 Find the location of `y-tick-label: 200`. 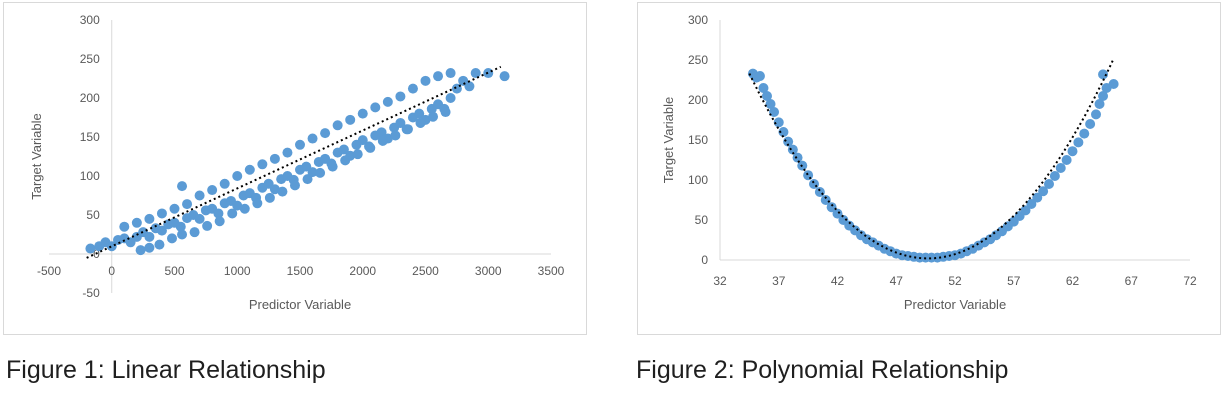

y-tick-label: 200 is located at coordinates (698, 100).